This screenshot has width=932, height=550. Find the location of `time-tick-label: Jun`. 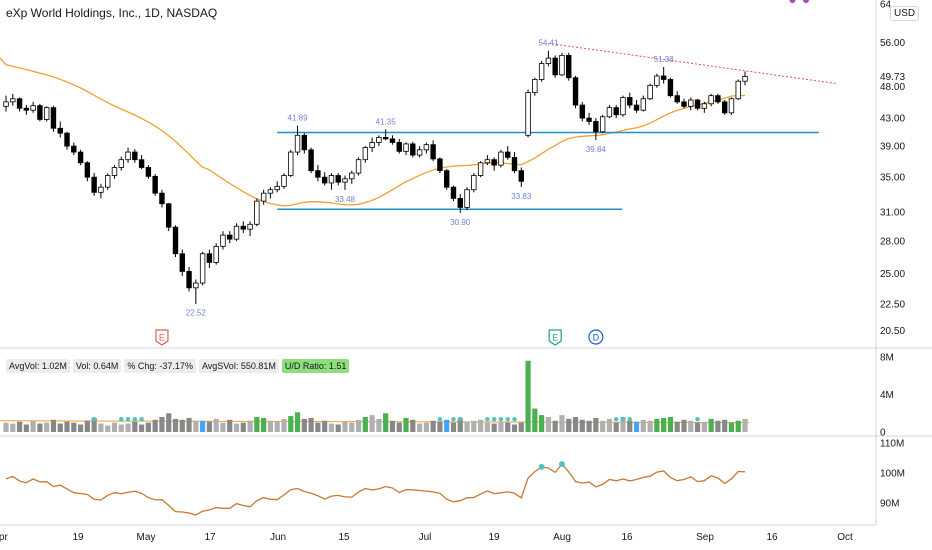

time-tick-label: Jun is located at coordinates (278, 537).